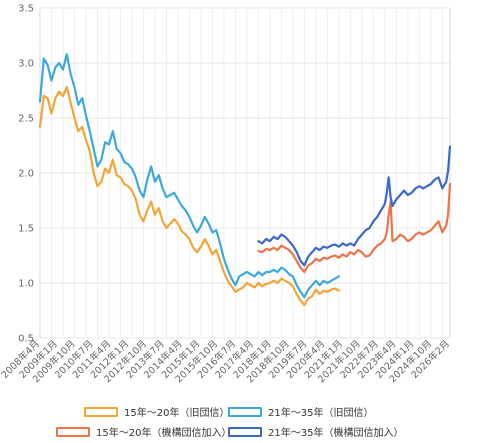  I want to click on y-tick-label: 1.5, so click(26, 229).